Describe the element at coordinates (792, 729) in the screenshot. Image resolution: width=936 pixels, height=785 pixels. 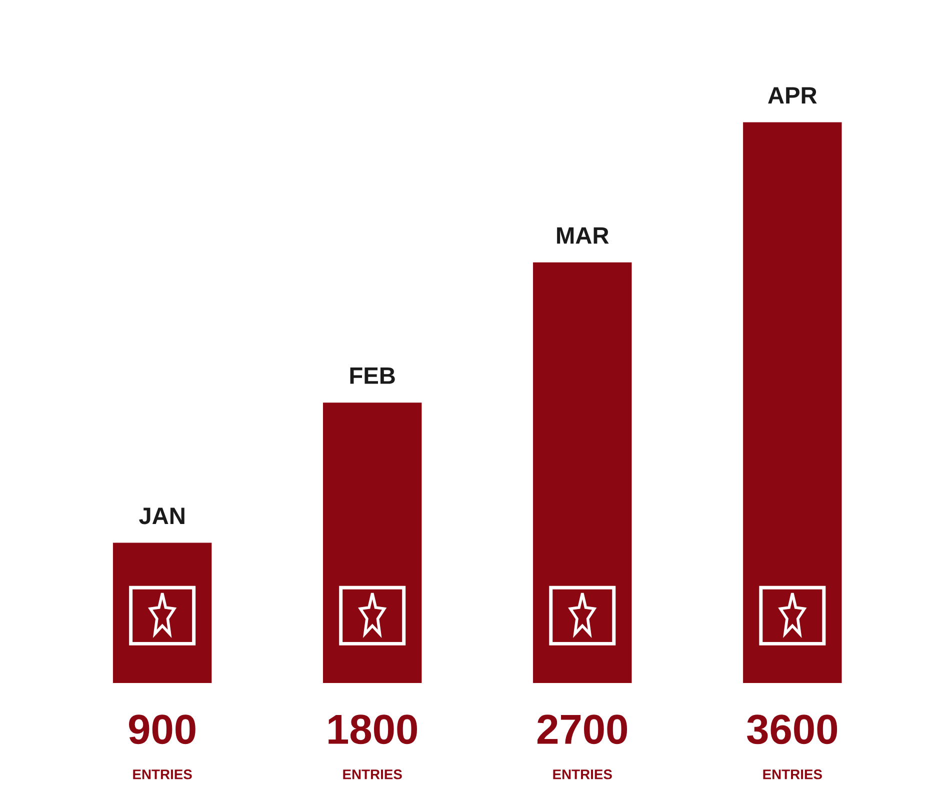
I see `data-label: 3600` at that location.